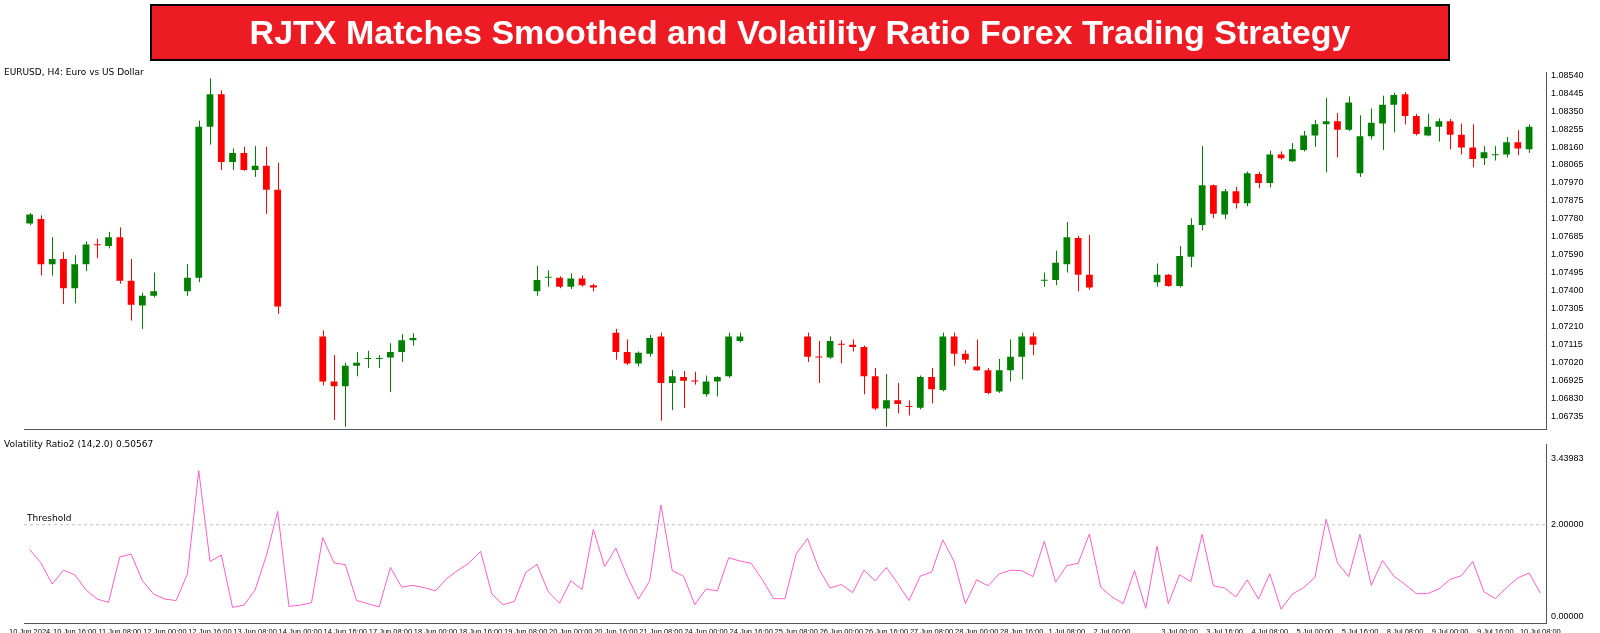  What do you see at coordinates (1567, 361) in the screenshot?
I see `y-tick-label: 1.07020` at bounding box center [1567, 361].